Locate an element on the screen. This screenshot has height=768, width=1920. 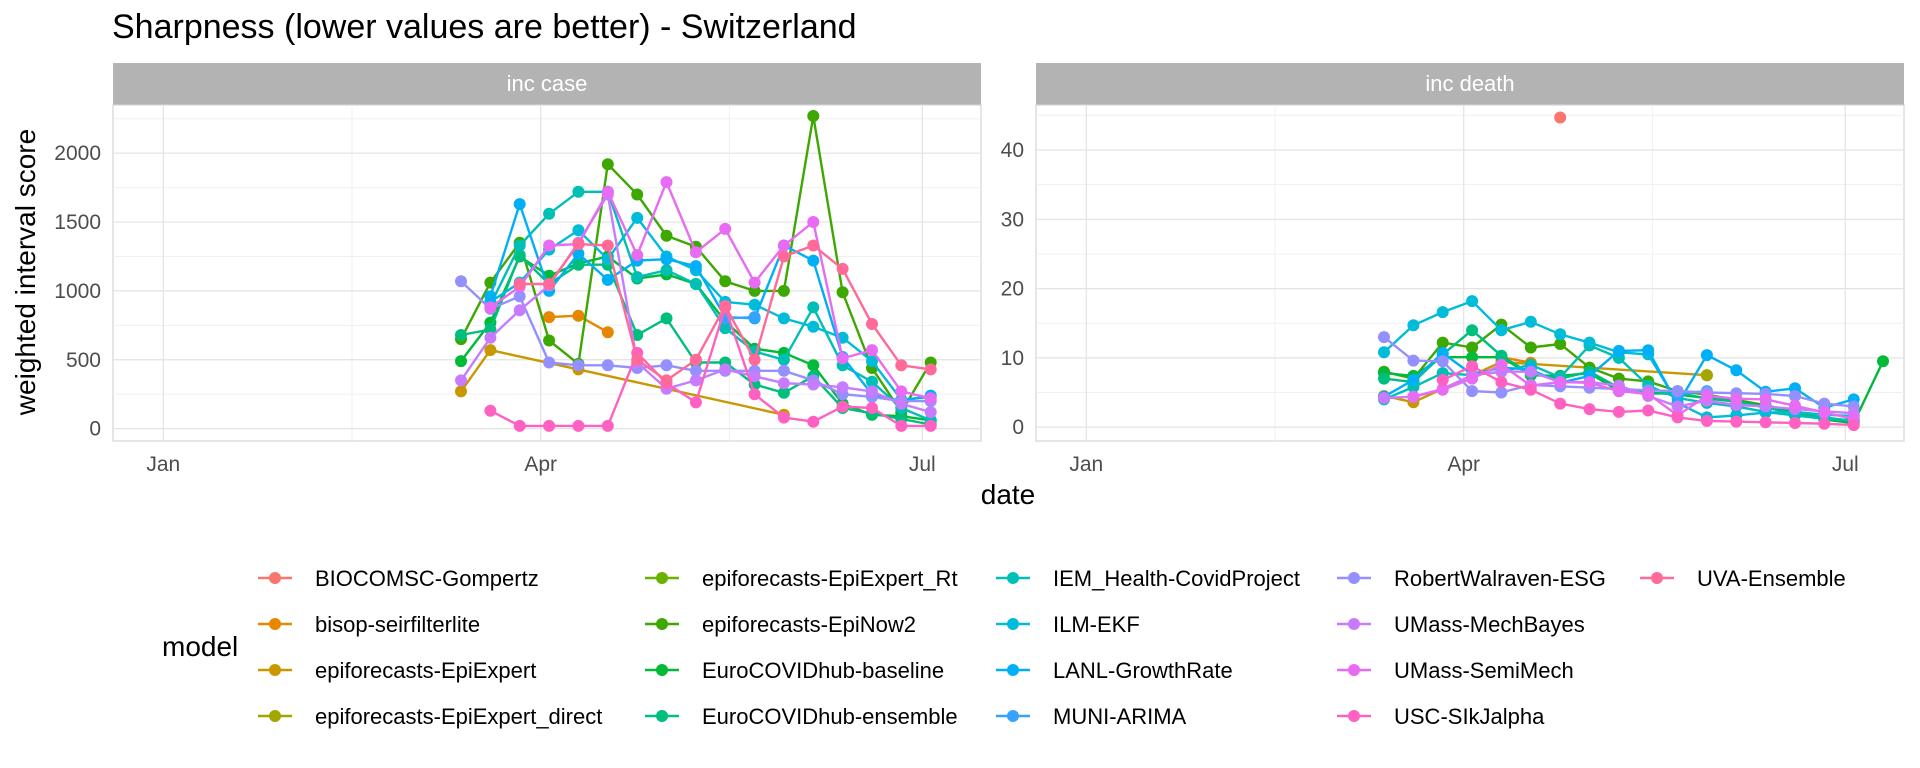
legend-item-epiforecasts-epiexpert: epiforecasts-EpiExpert is located at coordinates (397, 670).